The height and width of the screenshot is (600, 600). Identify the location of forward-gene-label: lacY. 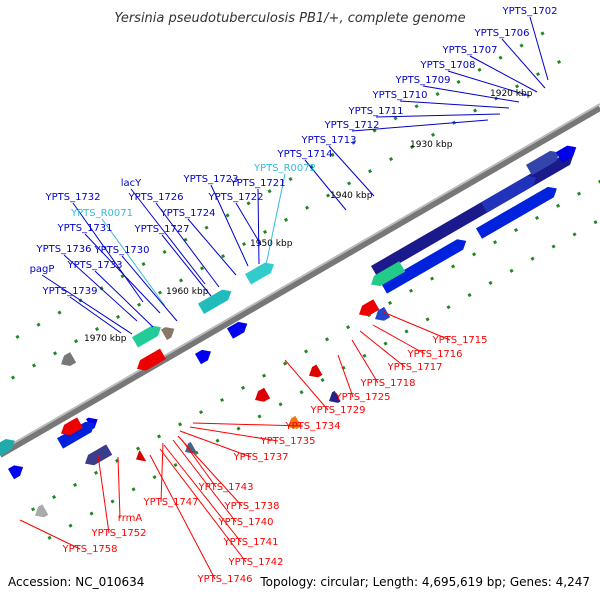
(131, 183).